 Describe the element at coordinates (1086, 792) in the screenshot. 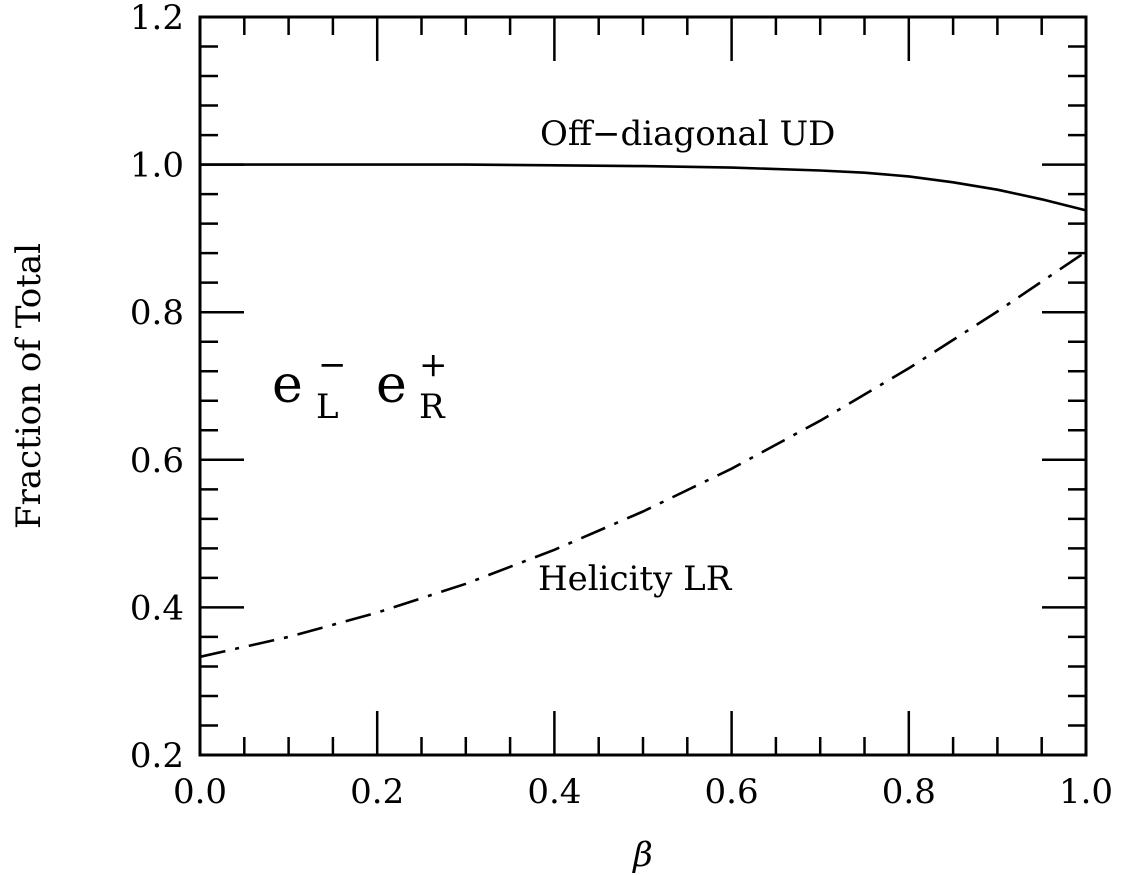

I see `x-tick-label: 1.0` at that location.